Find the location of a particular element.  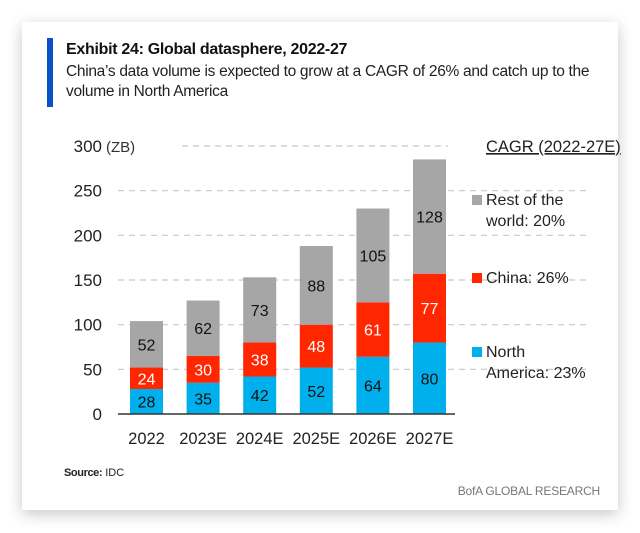

x-tick-label: 2022 is located at coordinates (146, 439).